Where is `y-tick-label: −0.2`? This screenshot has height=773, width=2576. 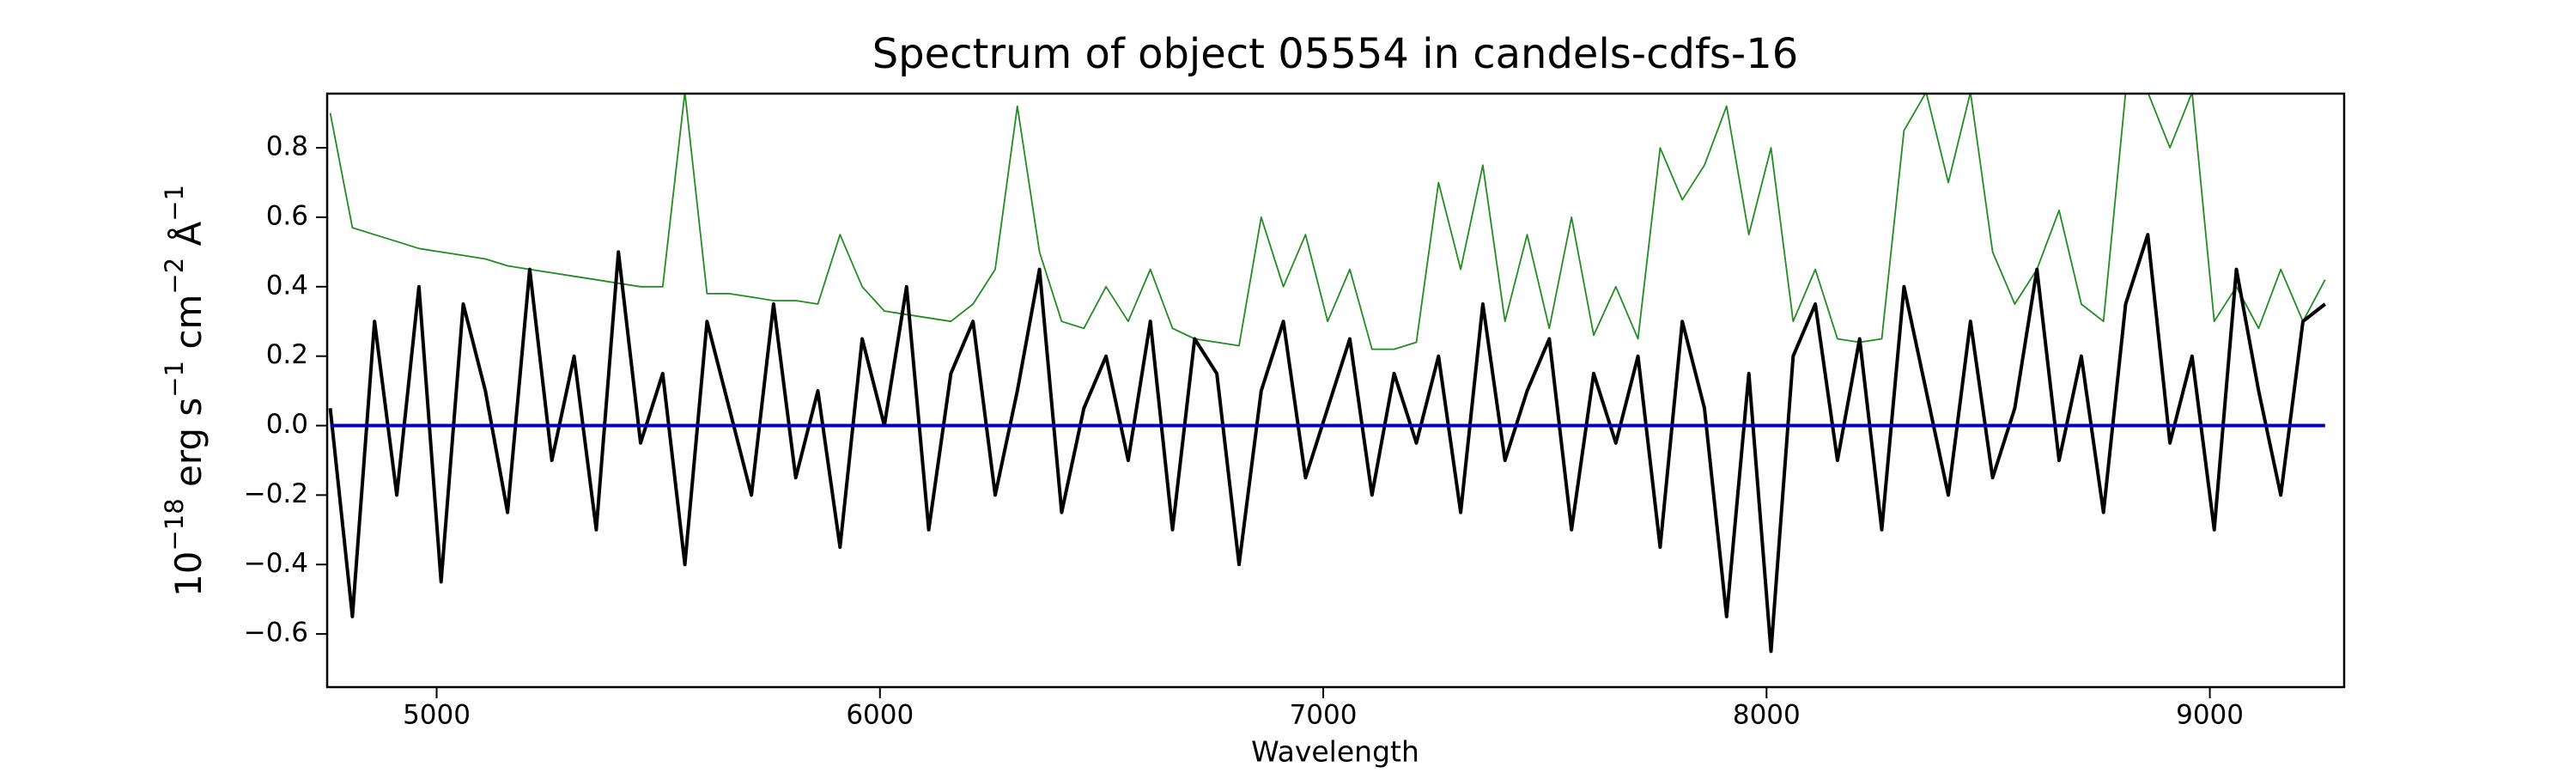
y-tick-label: −0.2 is located at coordinates (276, 493).